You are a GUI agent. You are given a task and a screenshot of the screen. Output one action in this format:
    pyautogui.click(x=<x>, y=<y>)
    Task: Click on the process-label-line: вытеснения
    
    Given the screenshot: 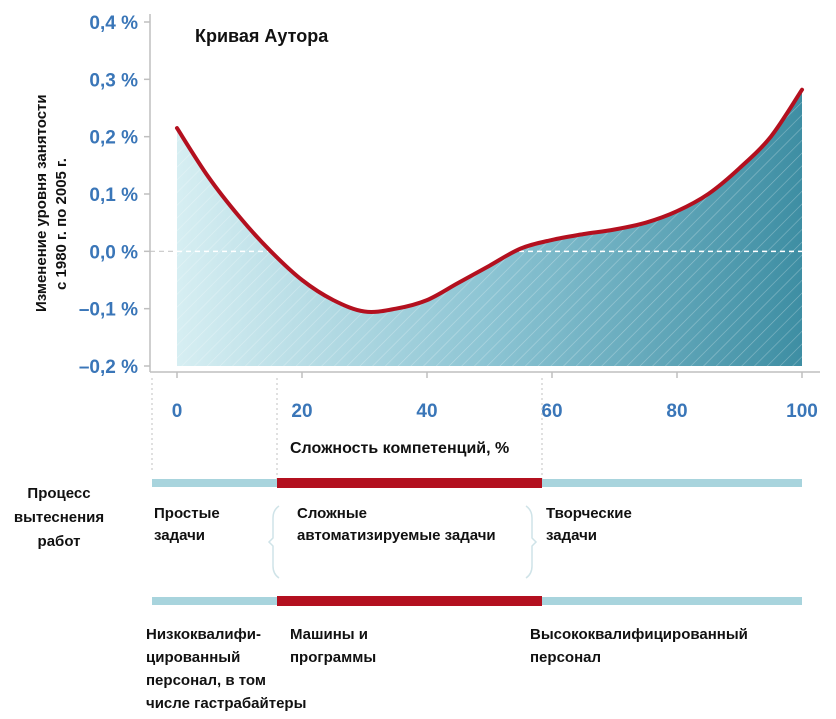 What is the action you would take?
    pyautogui.click(x=59, y=517)
    